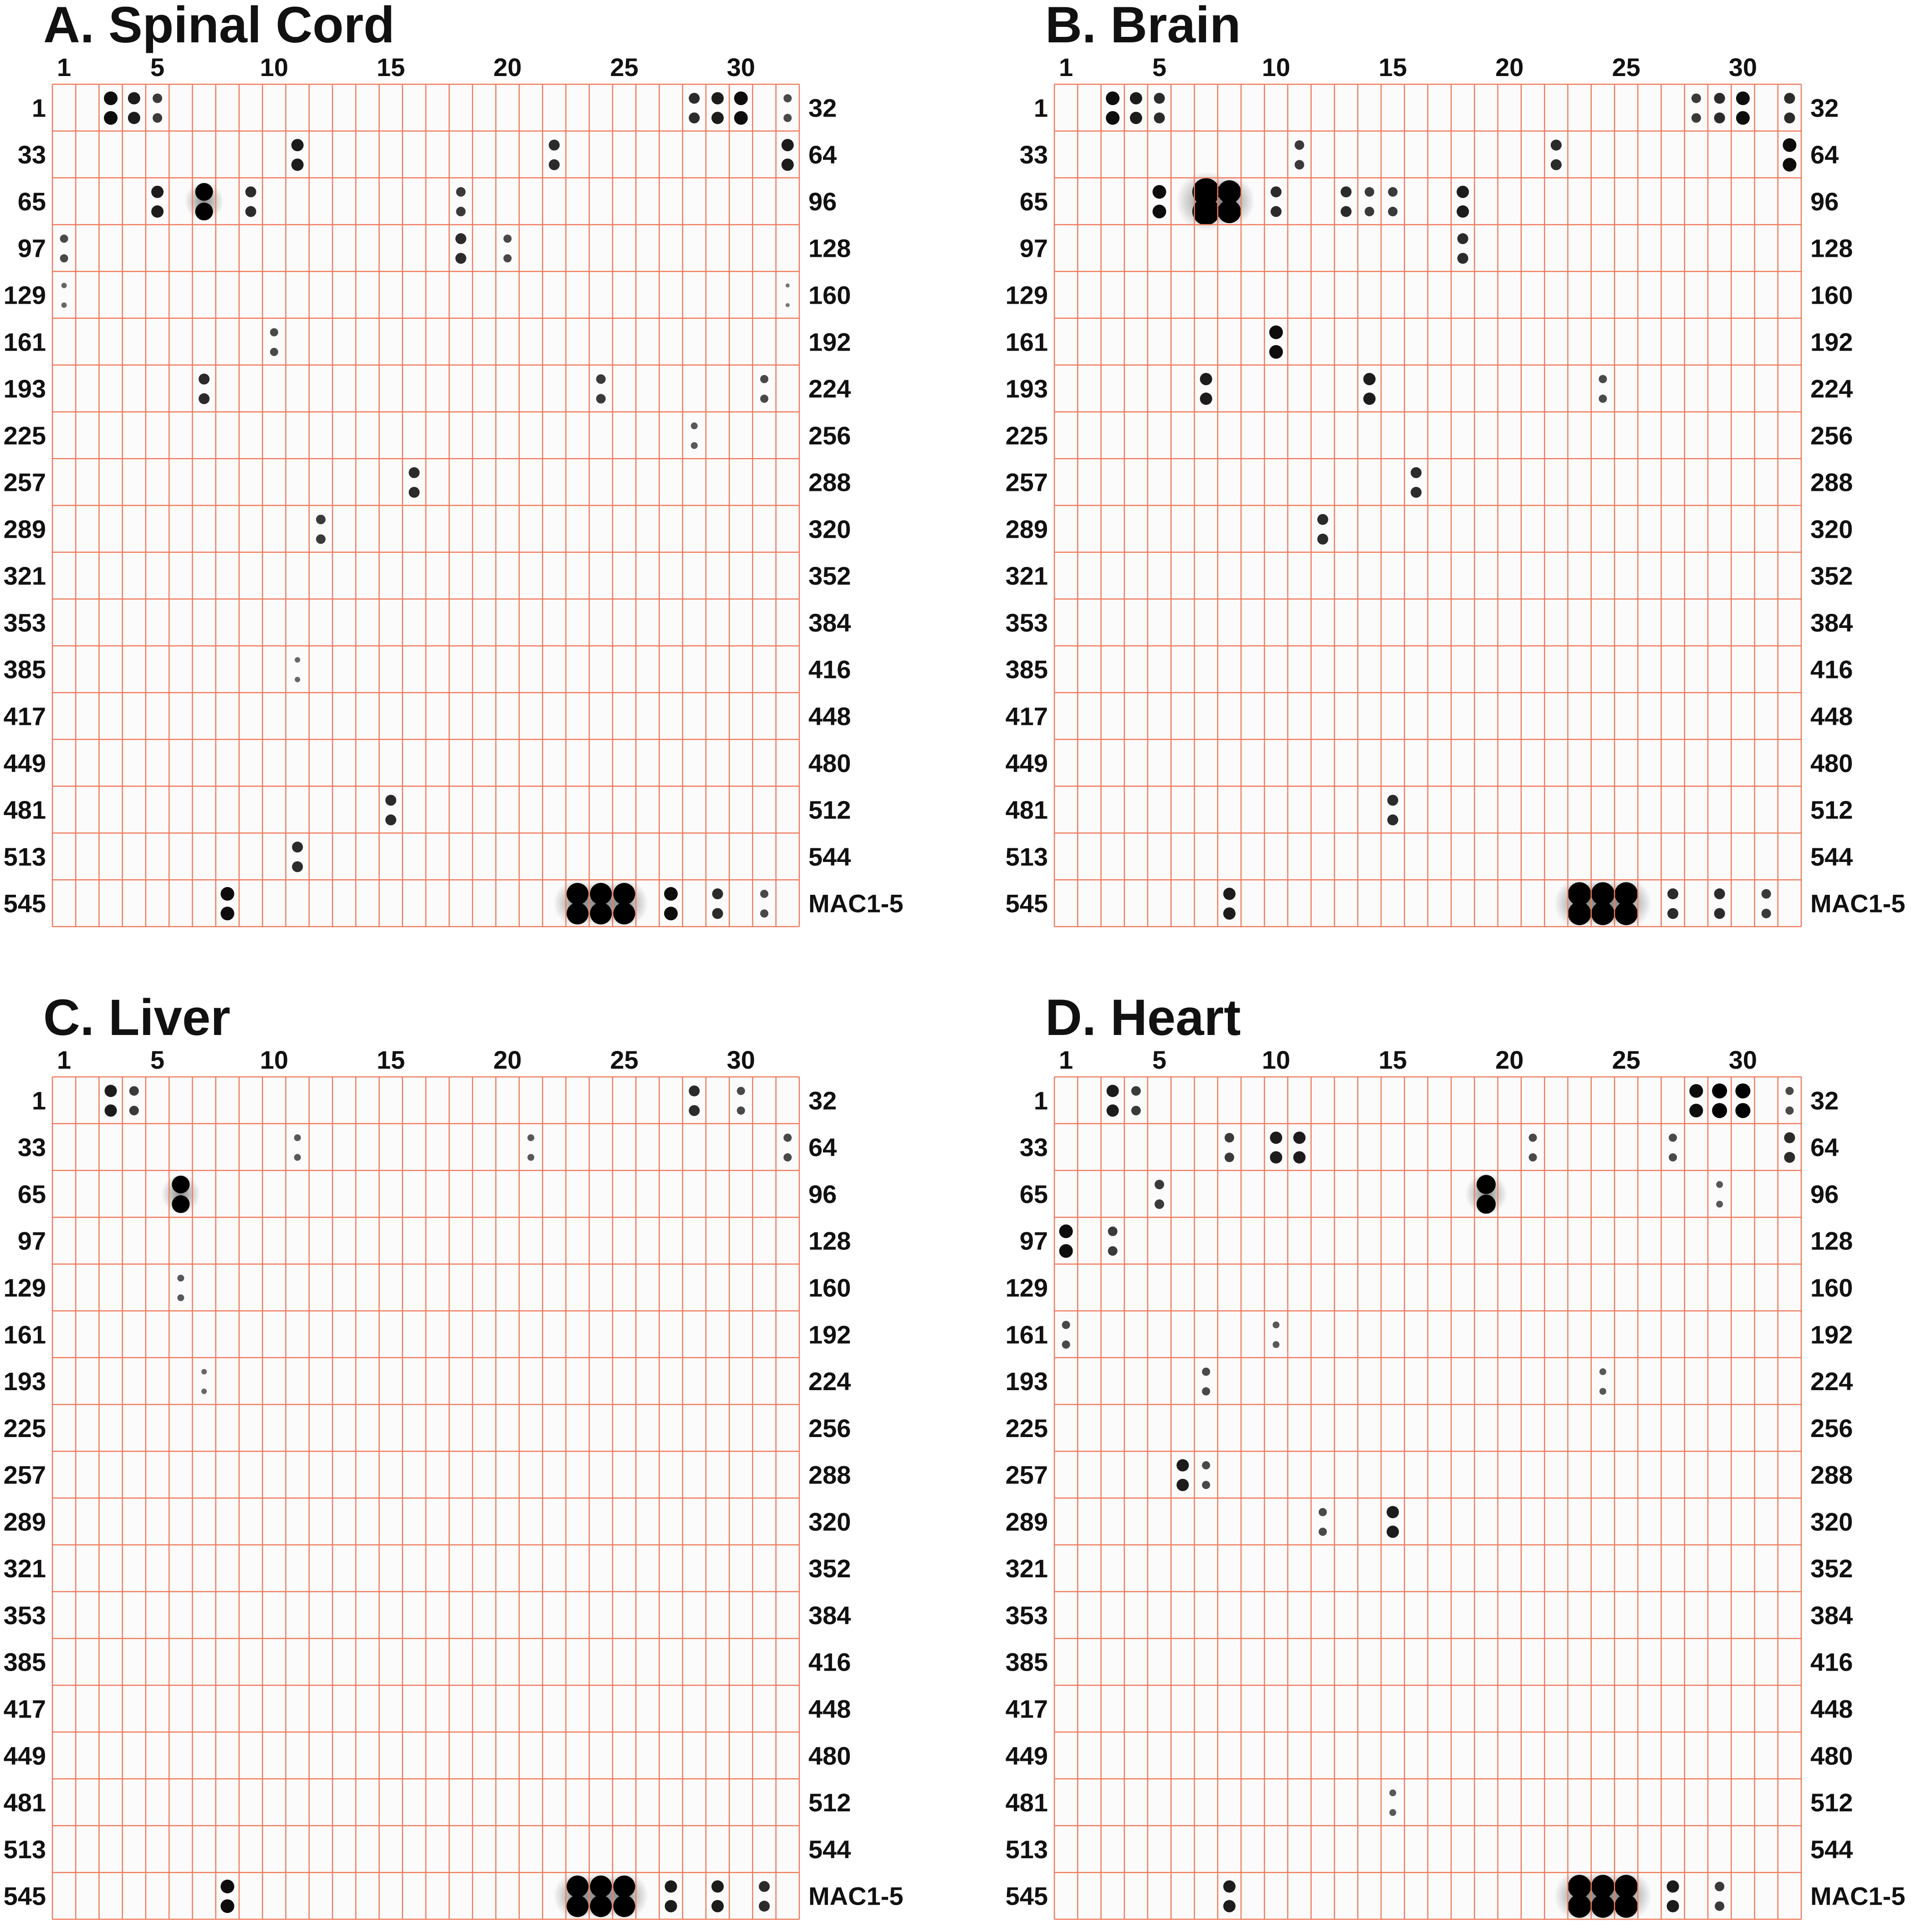 The image size is (1911, 1932). Describe the element at coordinates (25, 1428) in the screenshot. I see `row-label-left: 225` at that location.